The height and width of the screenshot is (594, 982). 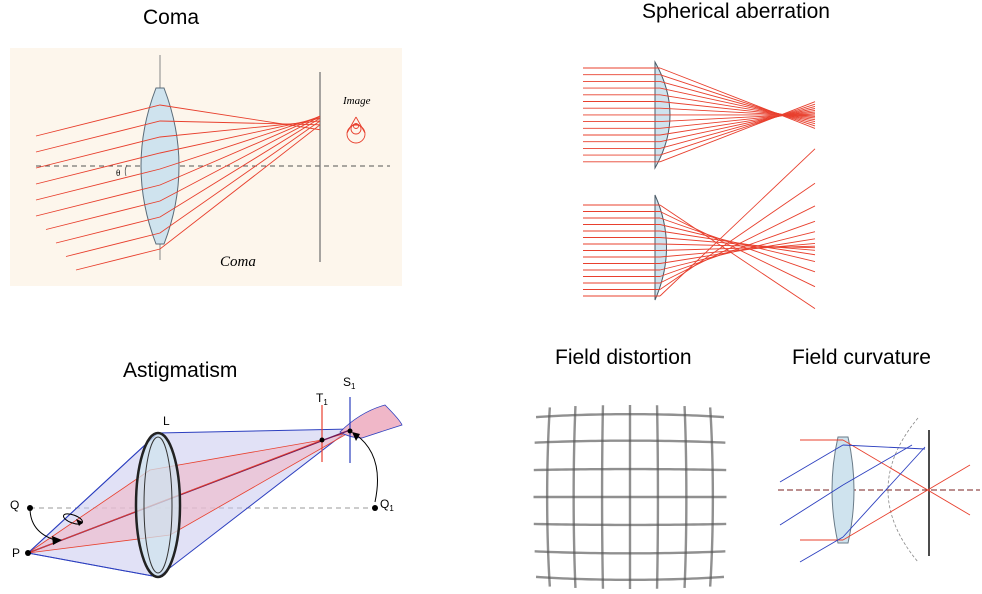 What do you see at coordinates (387, 505) in the screenshot?
I see `label-q1: Q1` at bounding box center [387, 505].